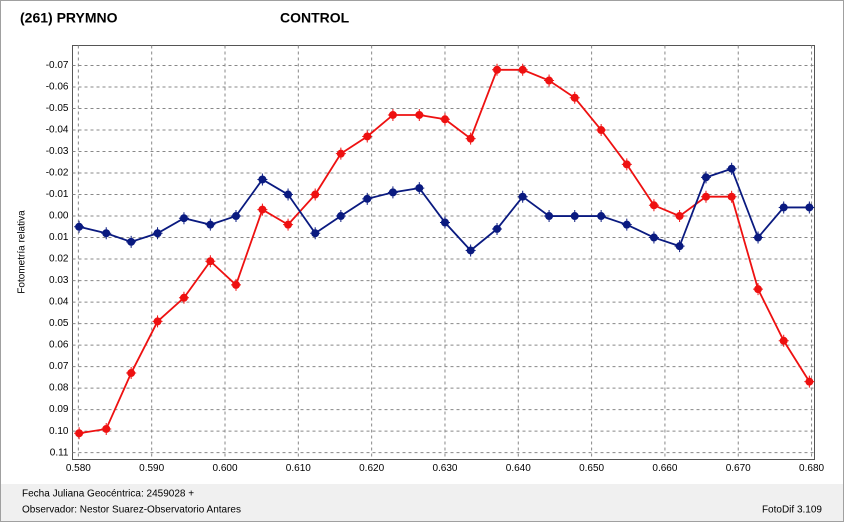 Image resolution: width=844 pixels, height=522 pixels. What do you see at coordinates (57, 108) in the screenshot?
I see `y-tick-label: -0.05` at bounding box center [57, 108].